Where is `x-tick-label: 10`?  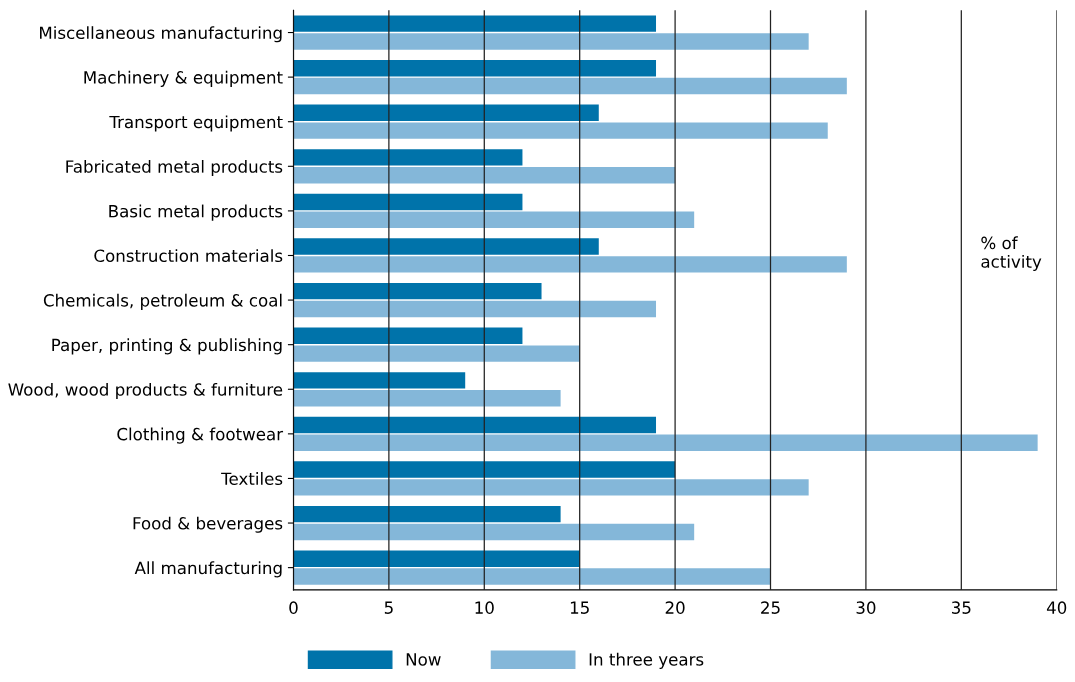 x-tick-label: 10 is located at coordinates (484, 607).